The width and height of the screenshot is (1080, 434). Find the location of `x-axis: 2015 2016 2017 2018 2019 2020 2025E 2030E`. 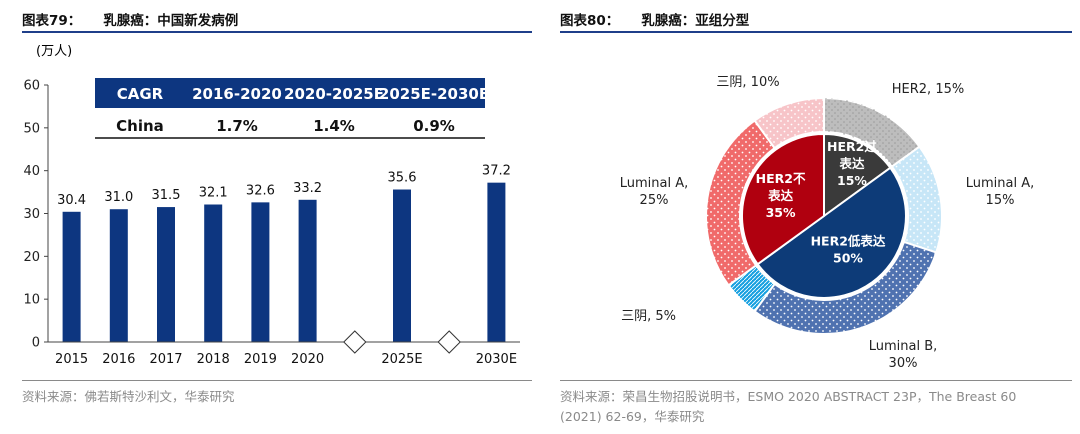

x-axis: 2015 2016 2017 2018 2019 2020 2025E 2030E is located at coordinates (284, 348).